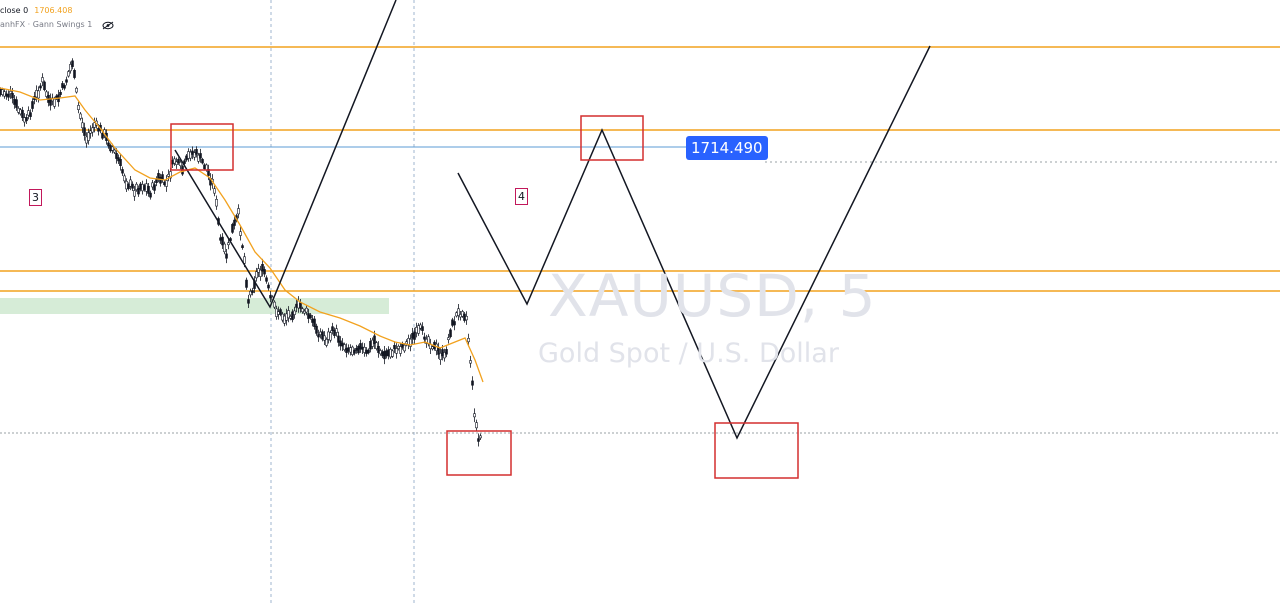 The width and height of the screenshot is (1280, 604). I want to click on legend-close-value: 1706.408, so click(53, 10).